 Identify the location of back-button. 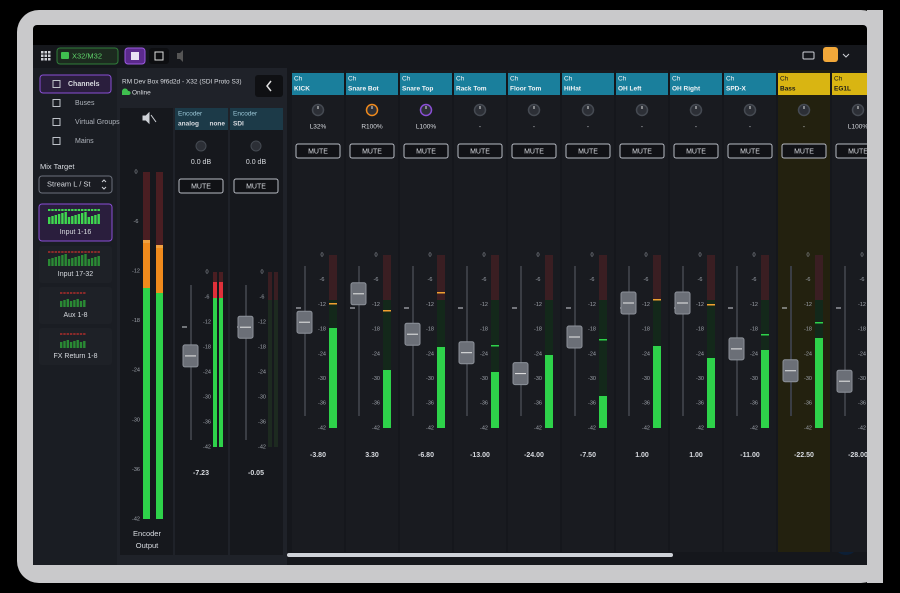
(269, 86).